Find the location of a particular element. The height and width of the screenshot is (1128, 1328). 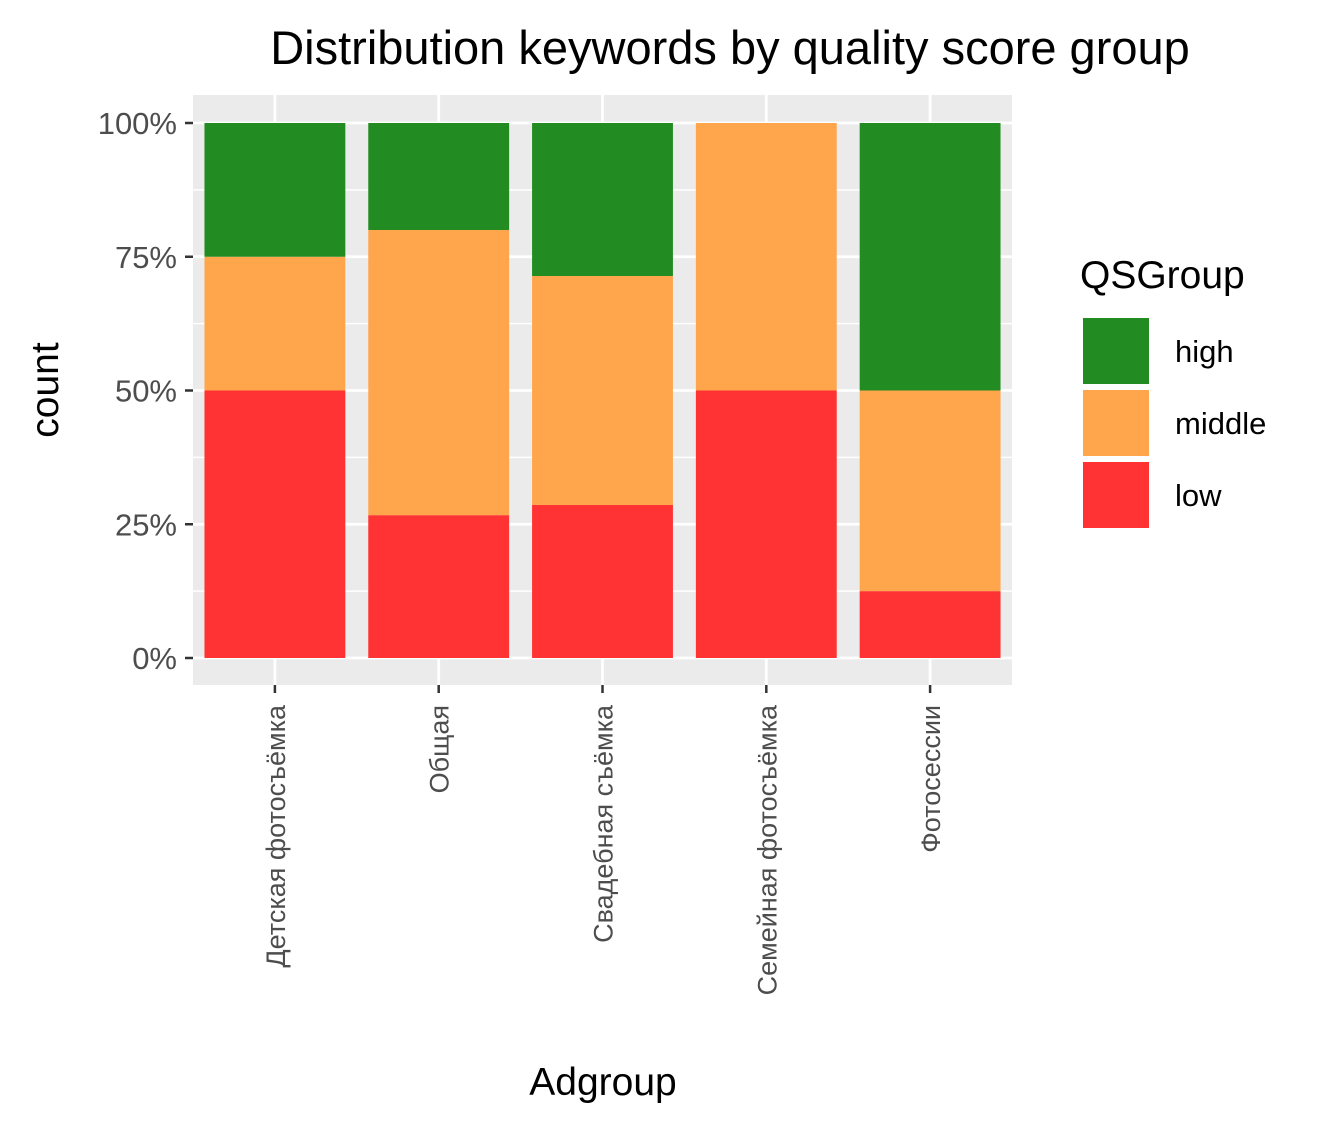

legend-label-low: low is located at coordinates (1198, 495).